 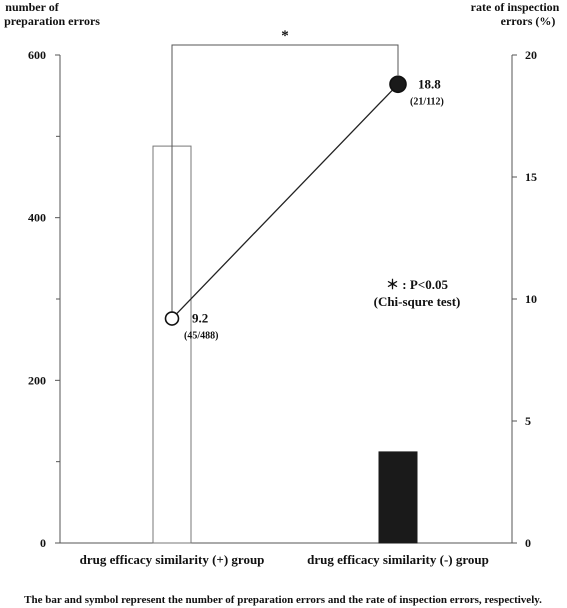 I want to click on category-label: drug efficacy similarity (-) group, so click(x=398, y=559).